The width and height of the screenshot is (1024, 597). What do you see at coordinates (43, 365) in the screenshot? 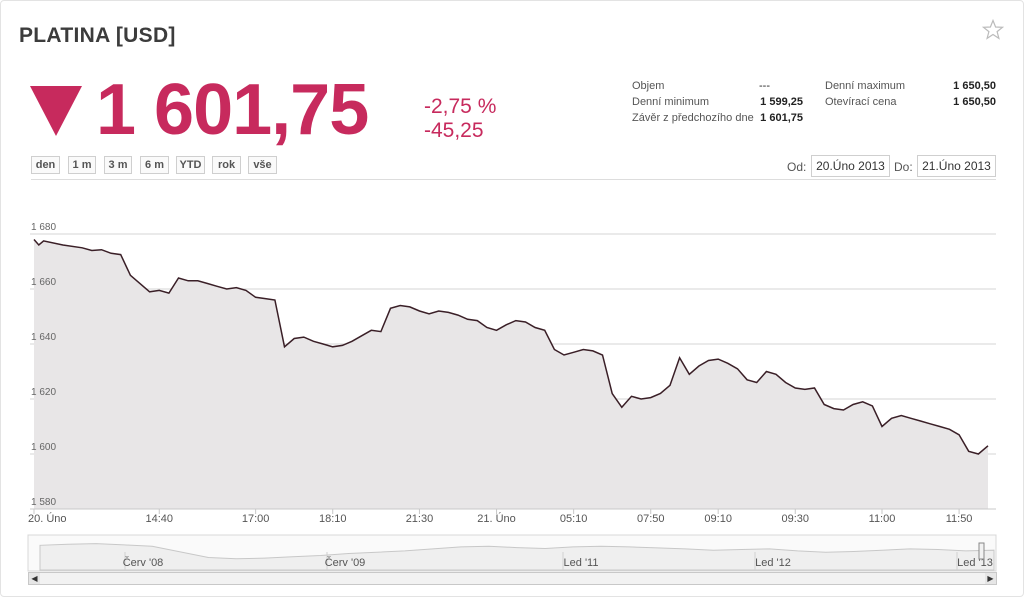
I see `y-axis-ticks: 1 680 1 660 1 640 1 620 1 600 1 580` at bounding box center [43, 365].